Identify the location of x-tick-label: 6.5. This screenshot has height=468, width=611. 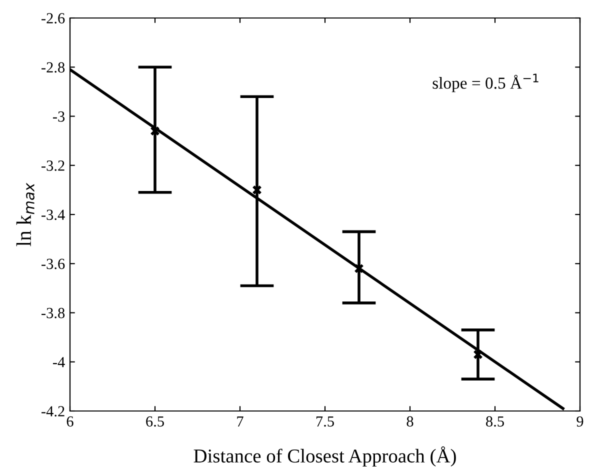
(155, 421).